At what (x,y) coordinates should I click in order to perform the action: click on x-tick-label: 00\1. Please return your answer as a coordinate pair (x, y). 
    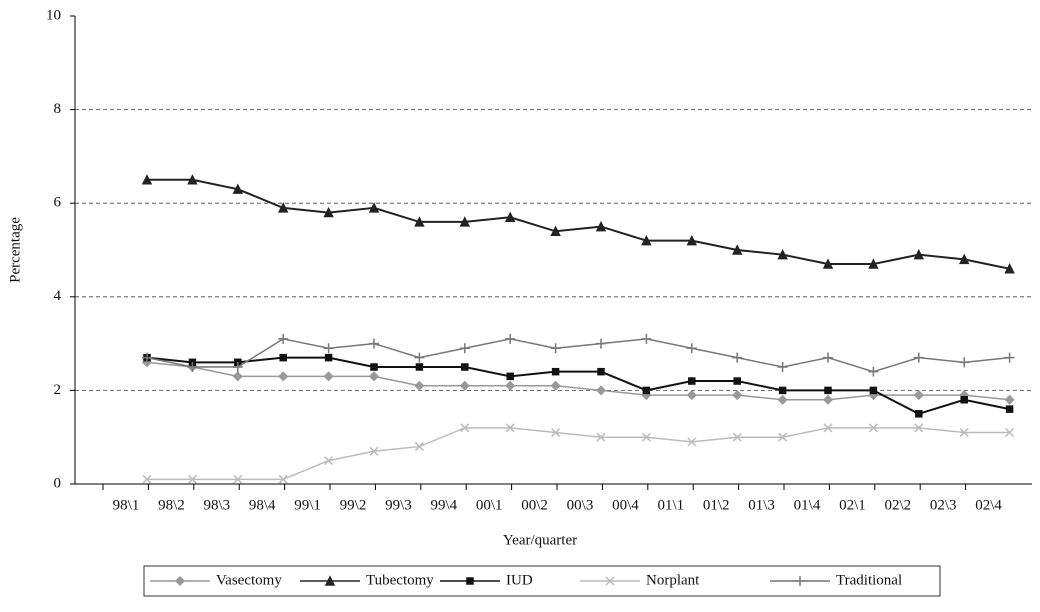
    Looking at the image, I should click on (489, 505).